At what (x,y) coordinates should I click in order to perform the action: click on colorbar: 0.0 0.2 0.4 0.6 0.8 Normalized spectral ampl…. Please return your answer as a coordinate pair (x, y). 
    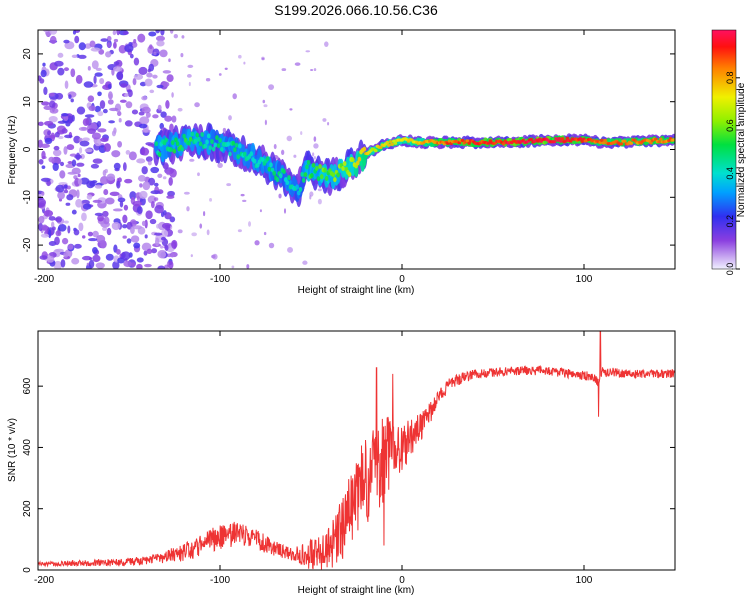
    Looking at the image, I should click on (729, 152).